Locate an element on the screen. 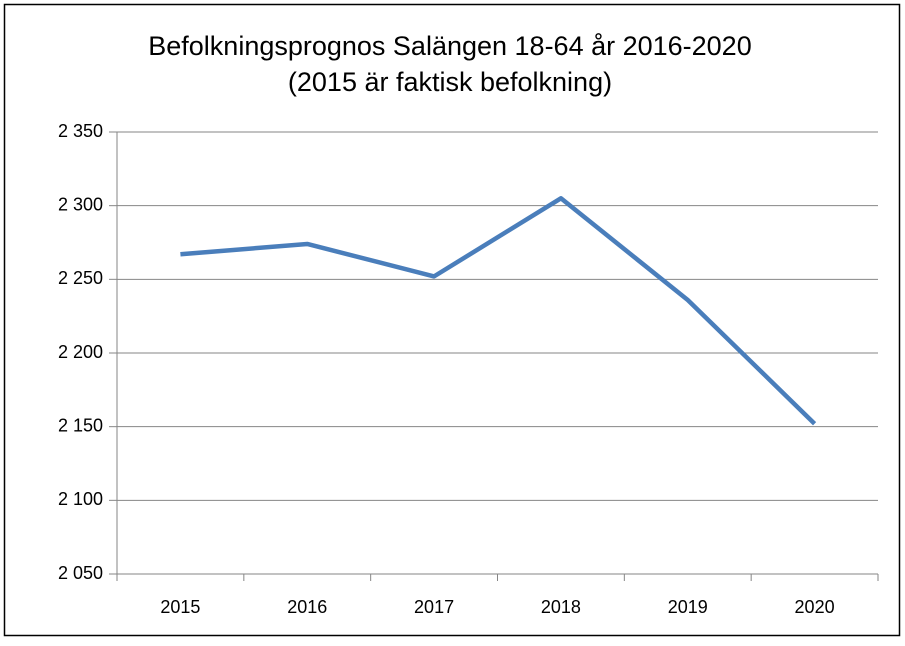 The image size is (905, 646). y-tick-label: 2 300 is located at coordinates (80, 204).